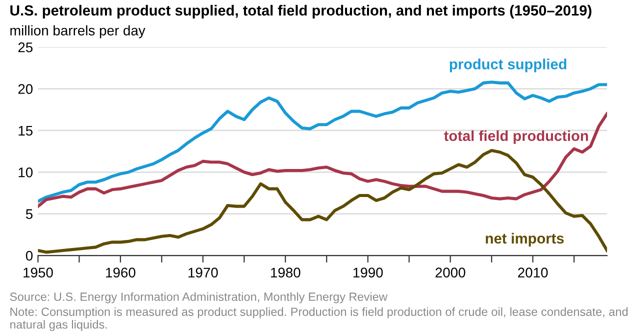 The height and width of the screenshot is (334, 633). What do you see at coordinates (285, 273) in the screenshot?
I see `x-tick-label: 1980` at bounding box center [285, 273].